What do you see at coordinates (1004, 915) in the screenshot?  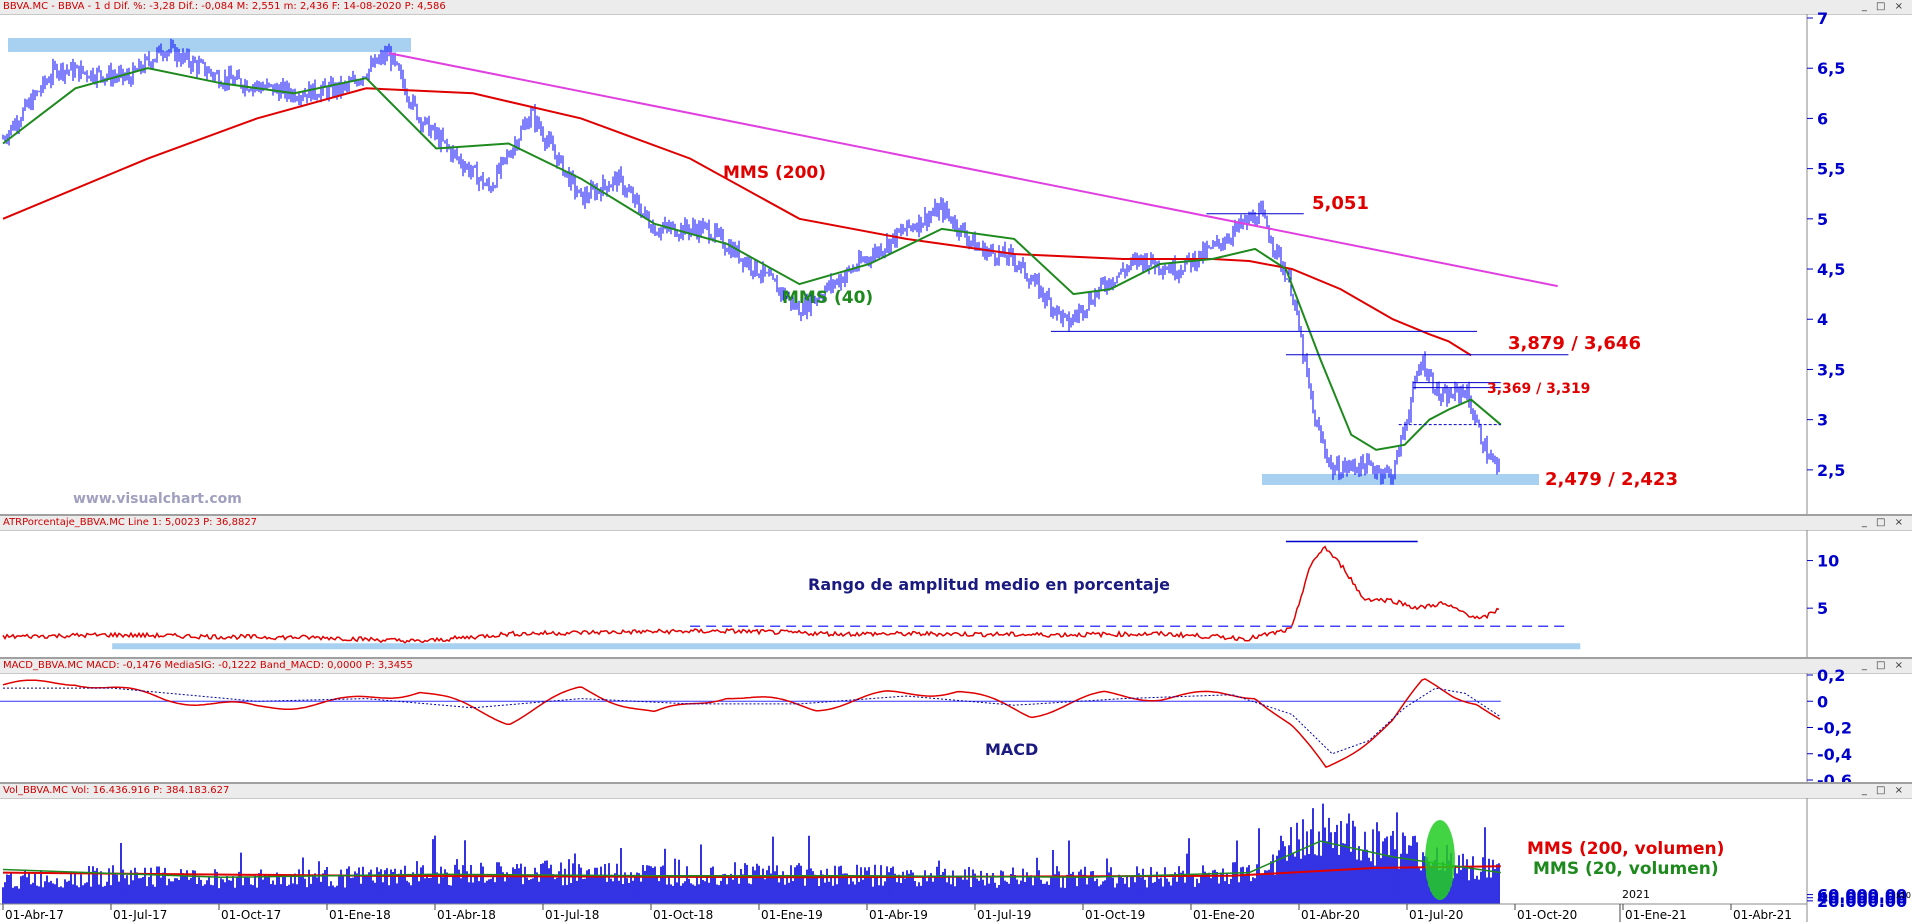 I see `date-tick-label: 01-Jul-19` at bounding box center [1004, 915].